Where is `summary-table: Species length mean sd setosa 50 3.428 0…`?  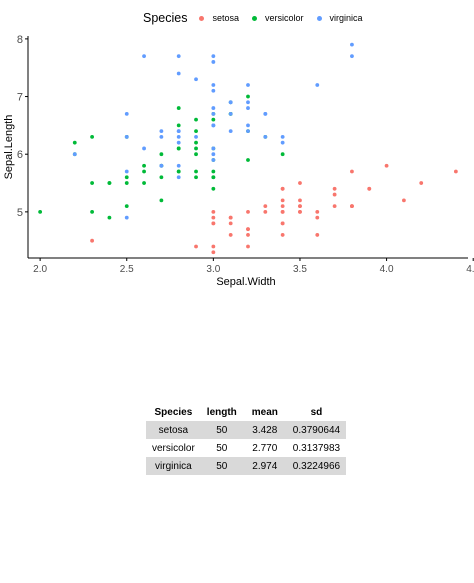
summary-table: Species length mean sd setosa 50 3.428 0… is located at coordinates (246, 439).